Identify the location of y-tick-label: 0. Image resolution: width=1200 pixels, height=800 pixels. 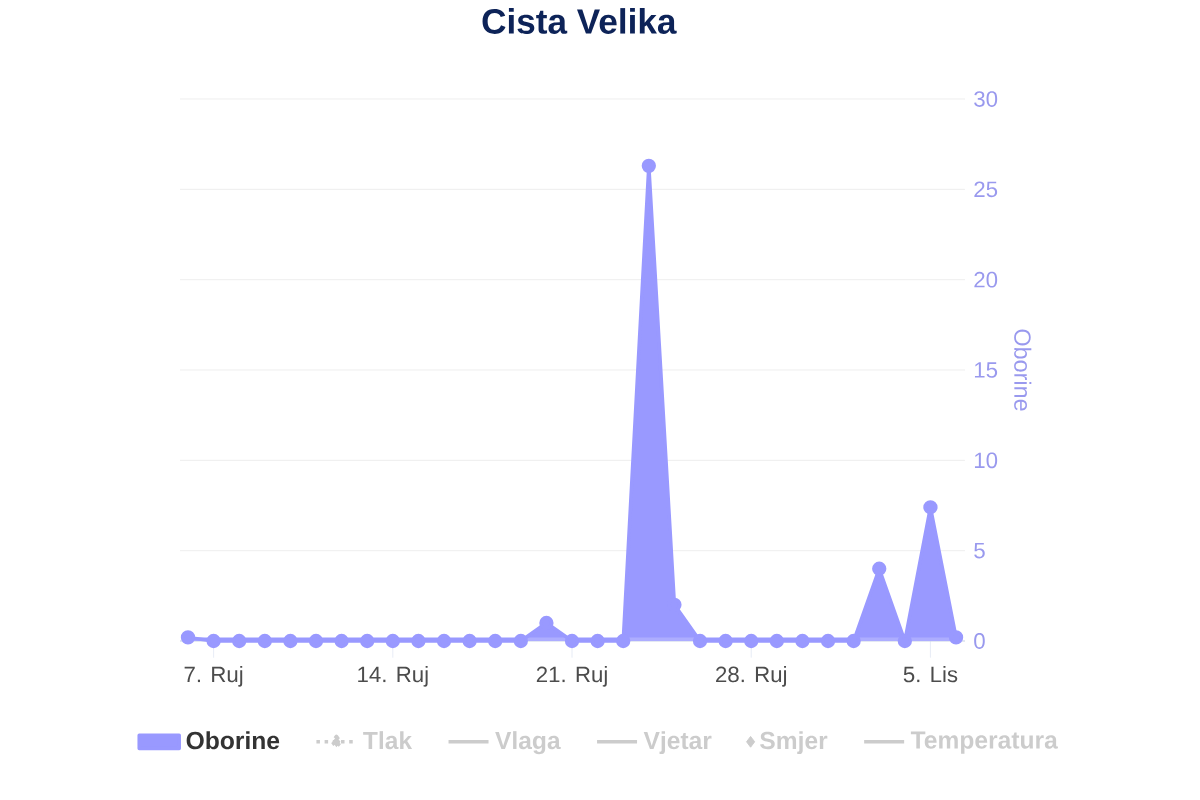
(979, 641).